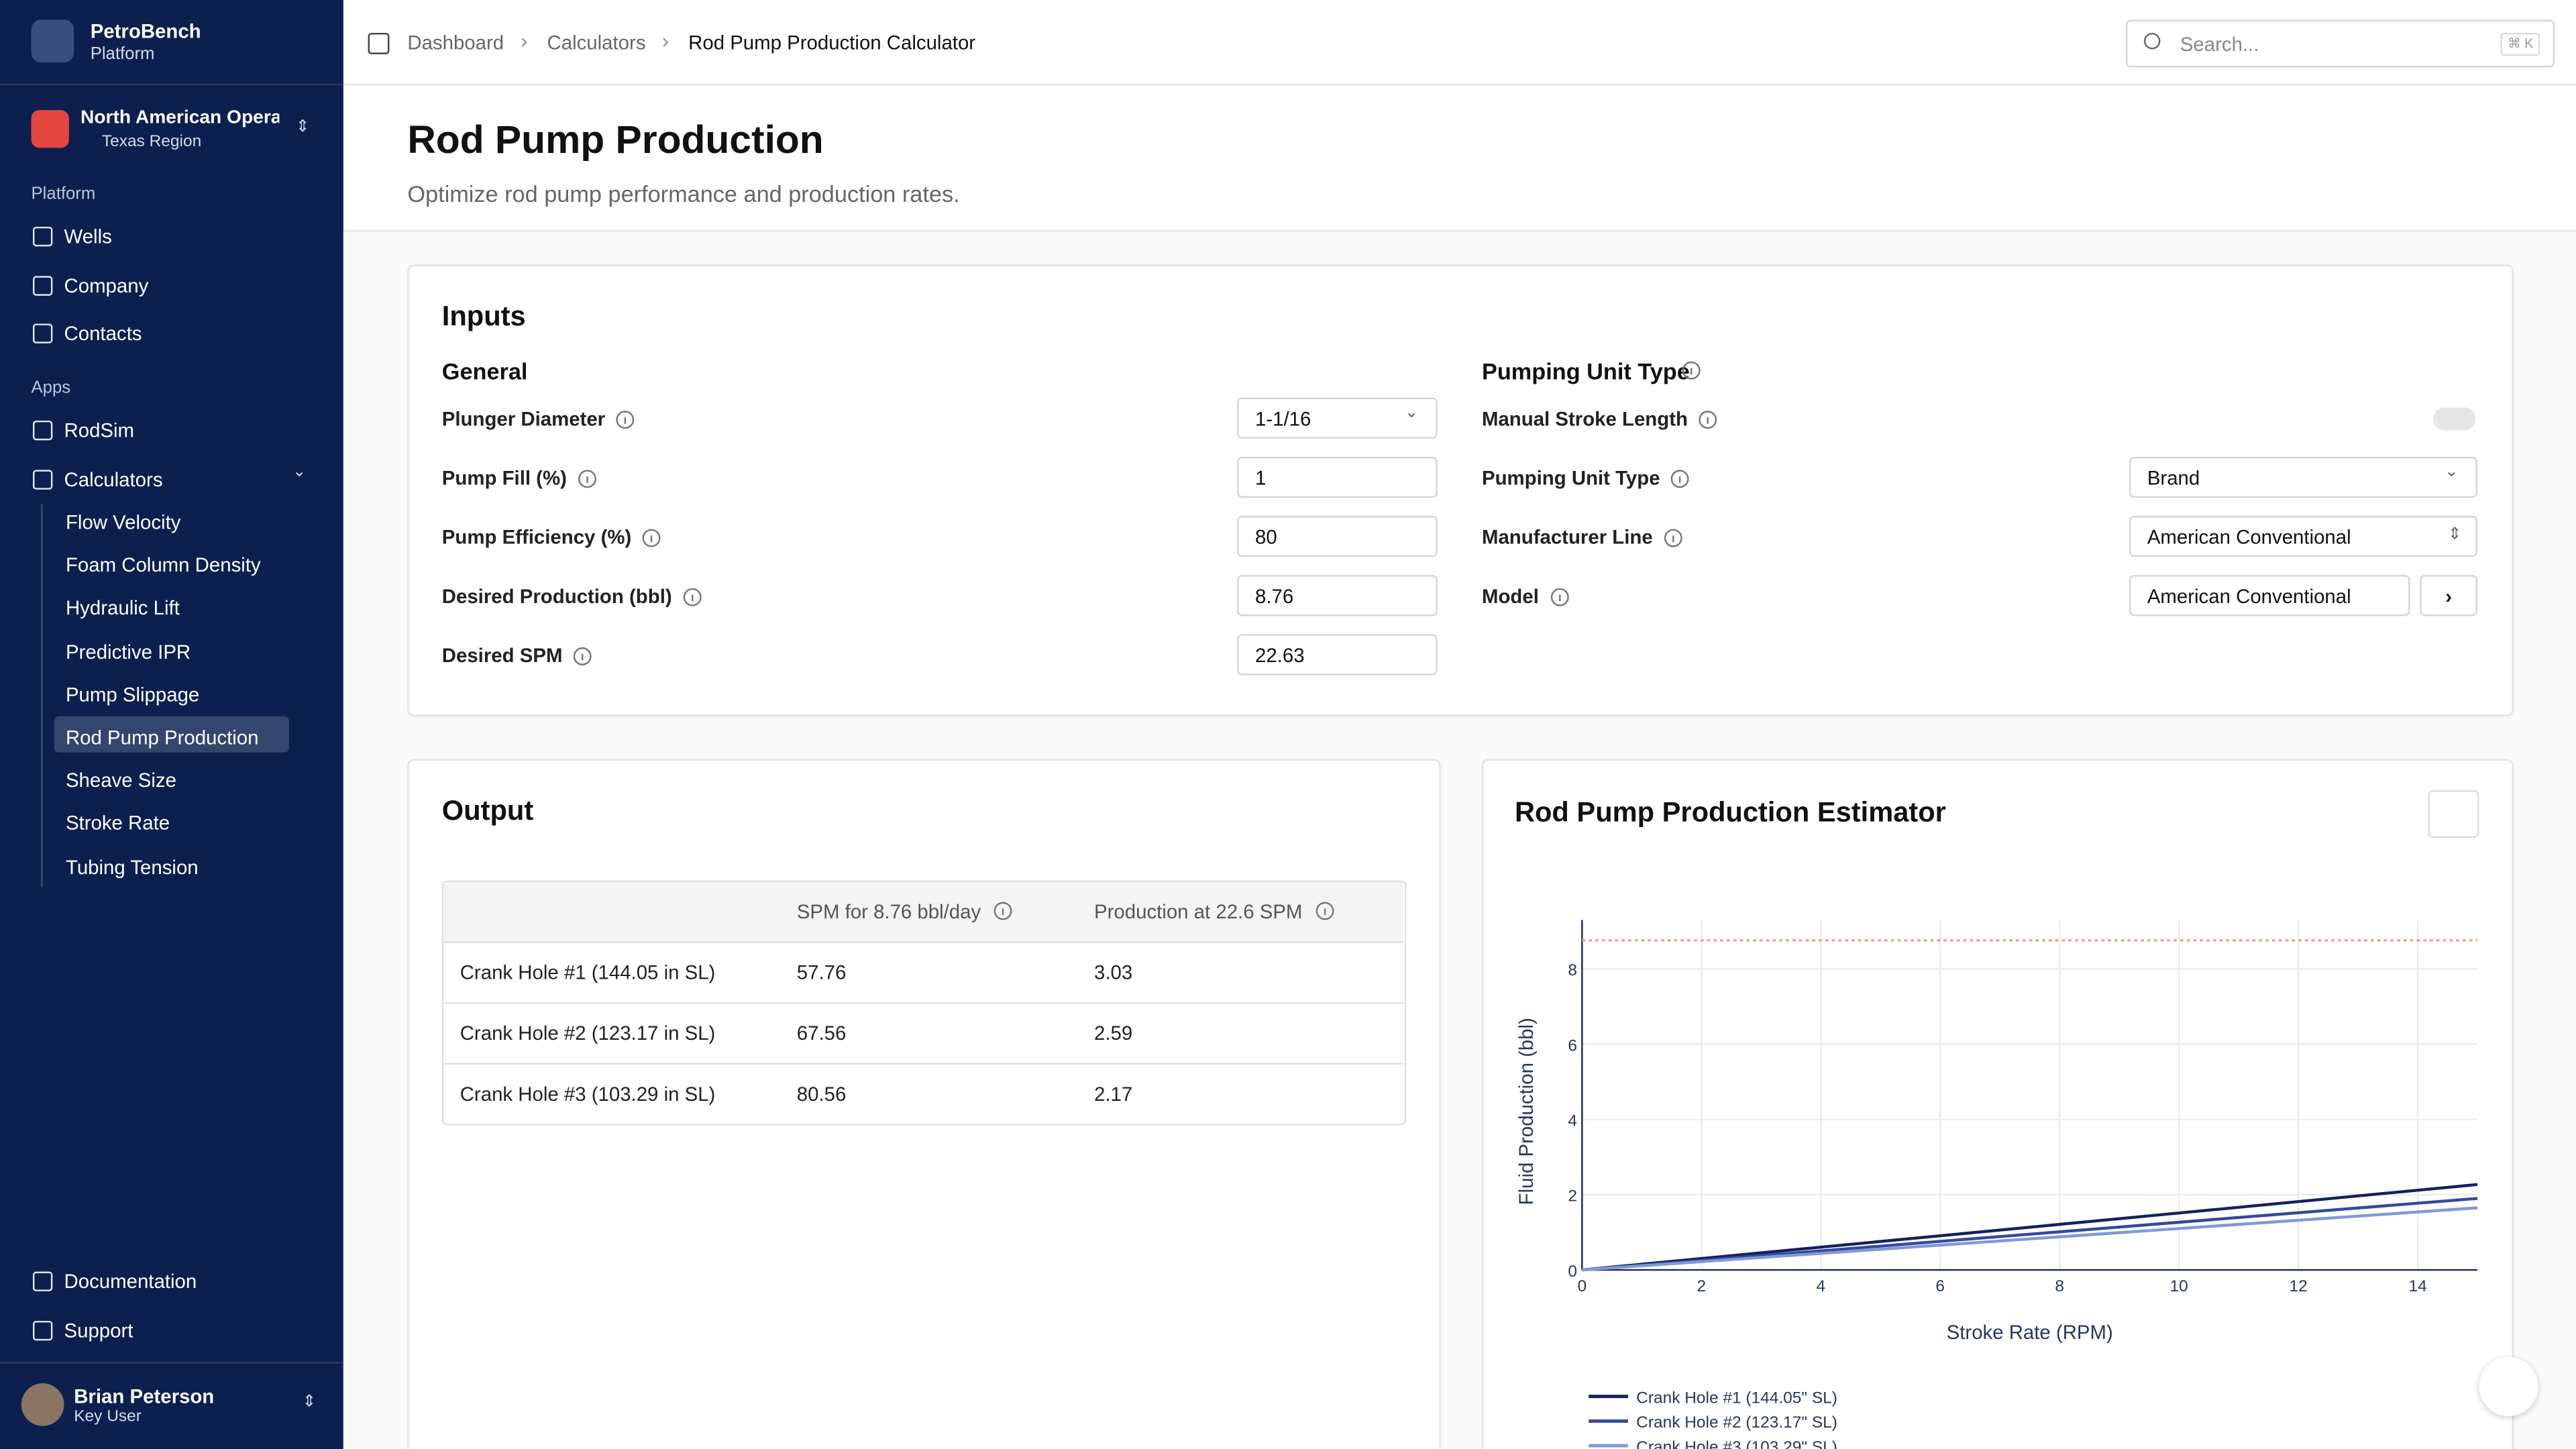 The image size is (2576, 1449). What do you see at coordinates (132, 694) in the screenshot?
I see `nav-subitem: Pump Slippage` at bounding box center [132, 694].